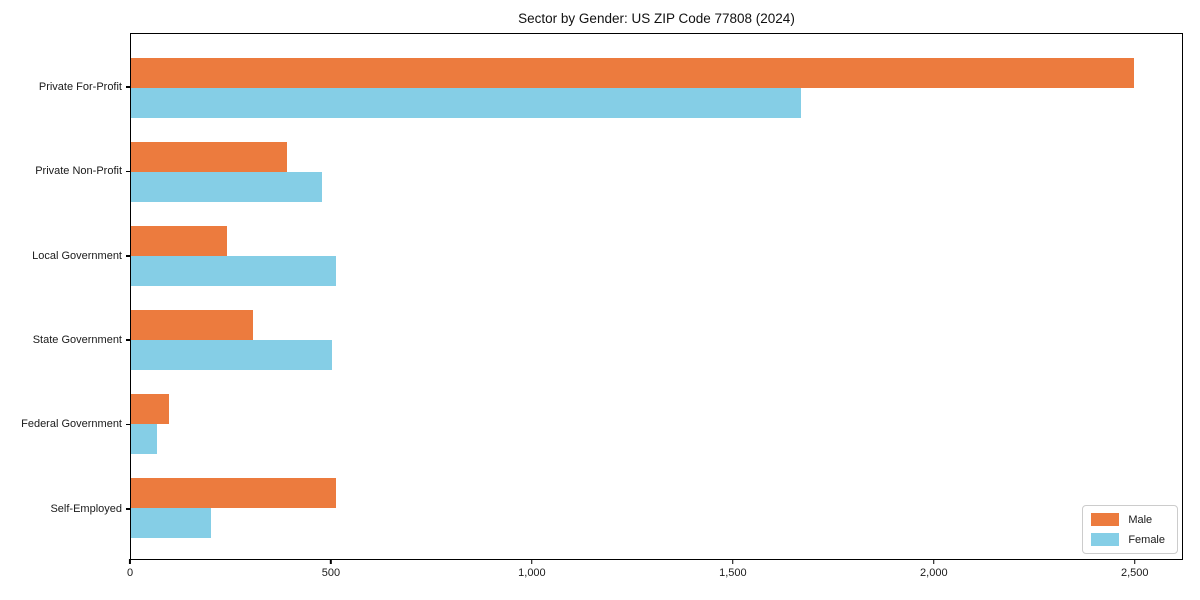 The height and width of the screenshot is (600, 1200). I want to click on x-tick-5: 2,500, so click(1135, 568).